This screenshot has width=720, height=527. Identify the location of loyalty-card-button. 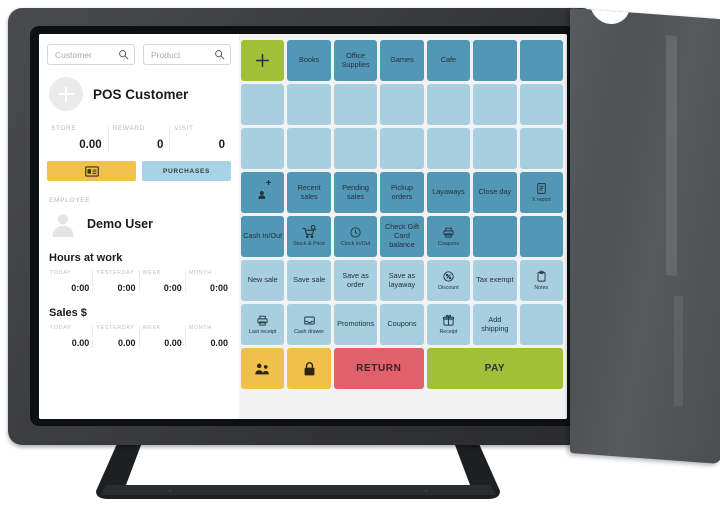
(91, 171).